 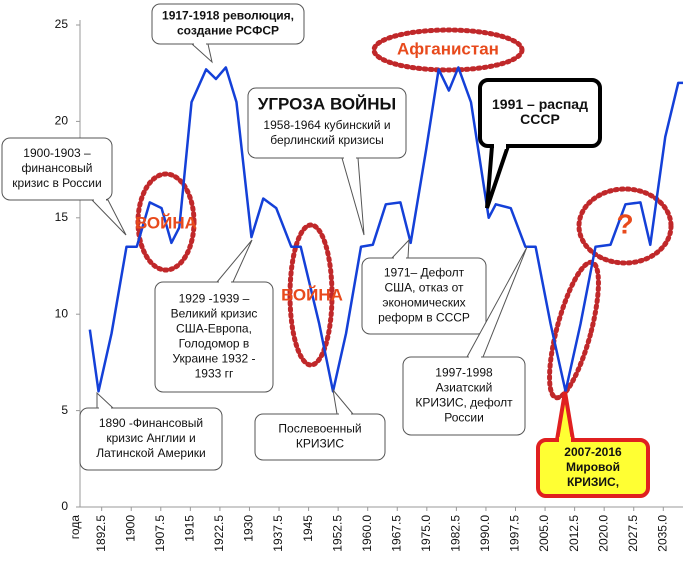 What do you see at coordinates (424, 318) in the screenshot?
I see `annotation-text: реформ в СССР` at bounding box center [424, 318].